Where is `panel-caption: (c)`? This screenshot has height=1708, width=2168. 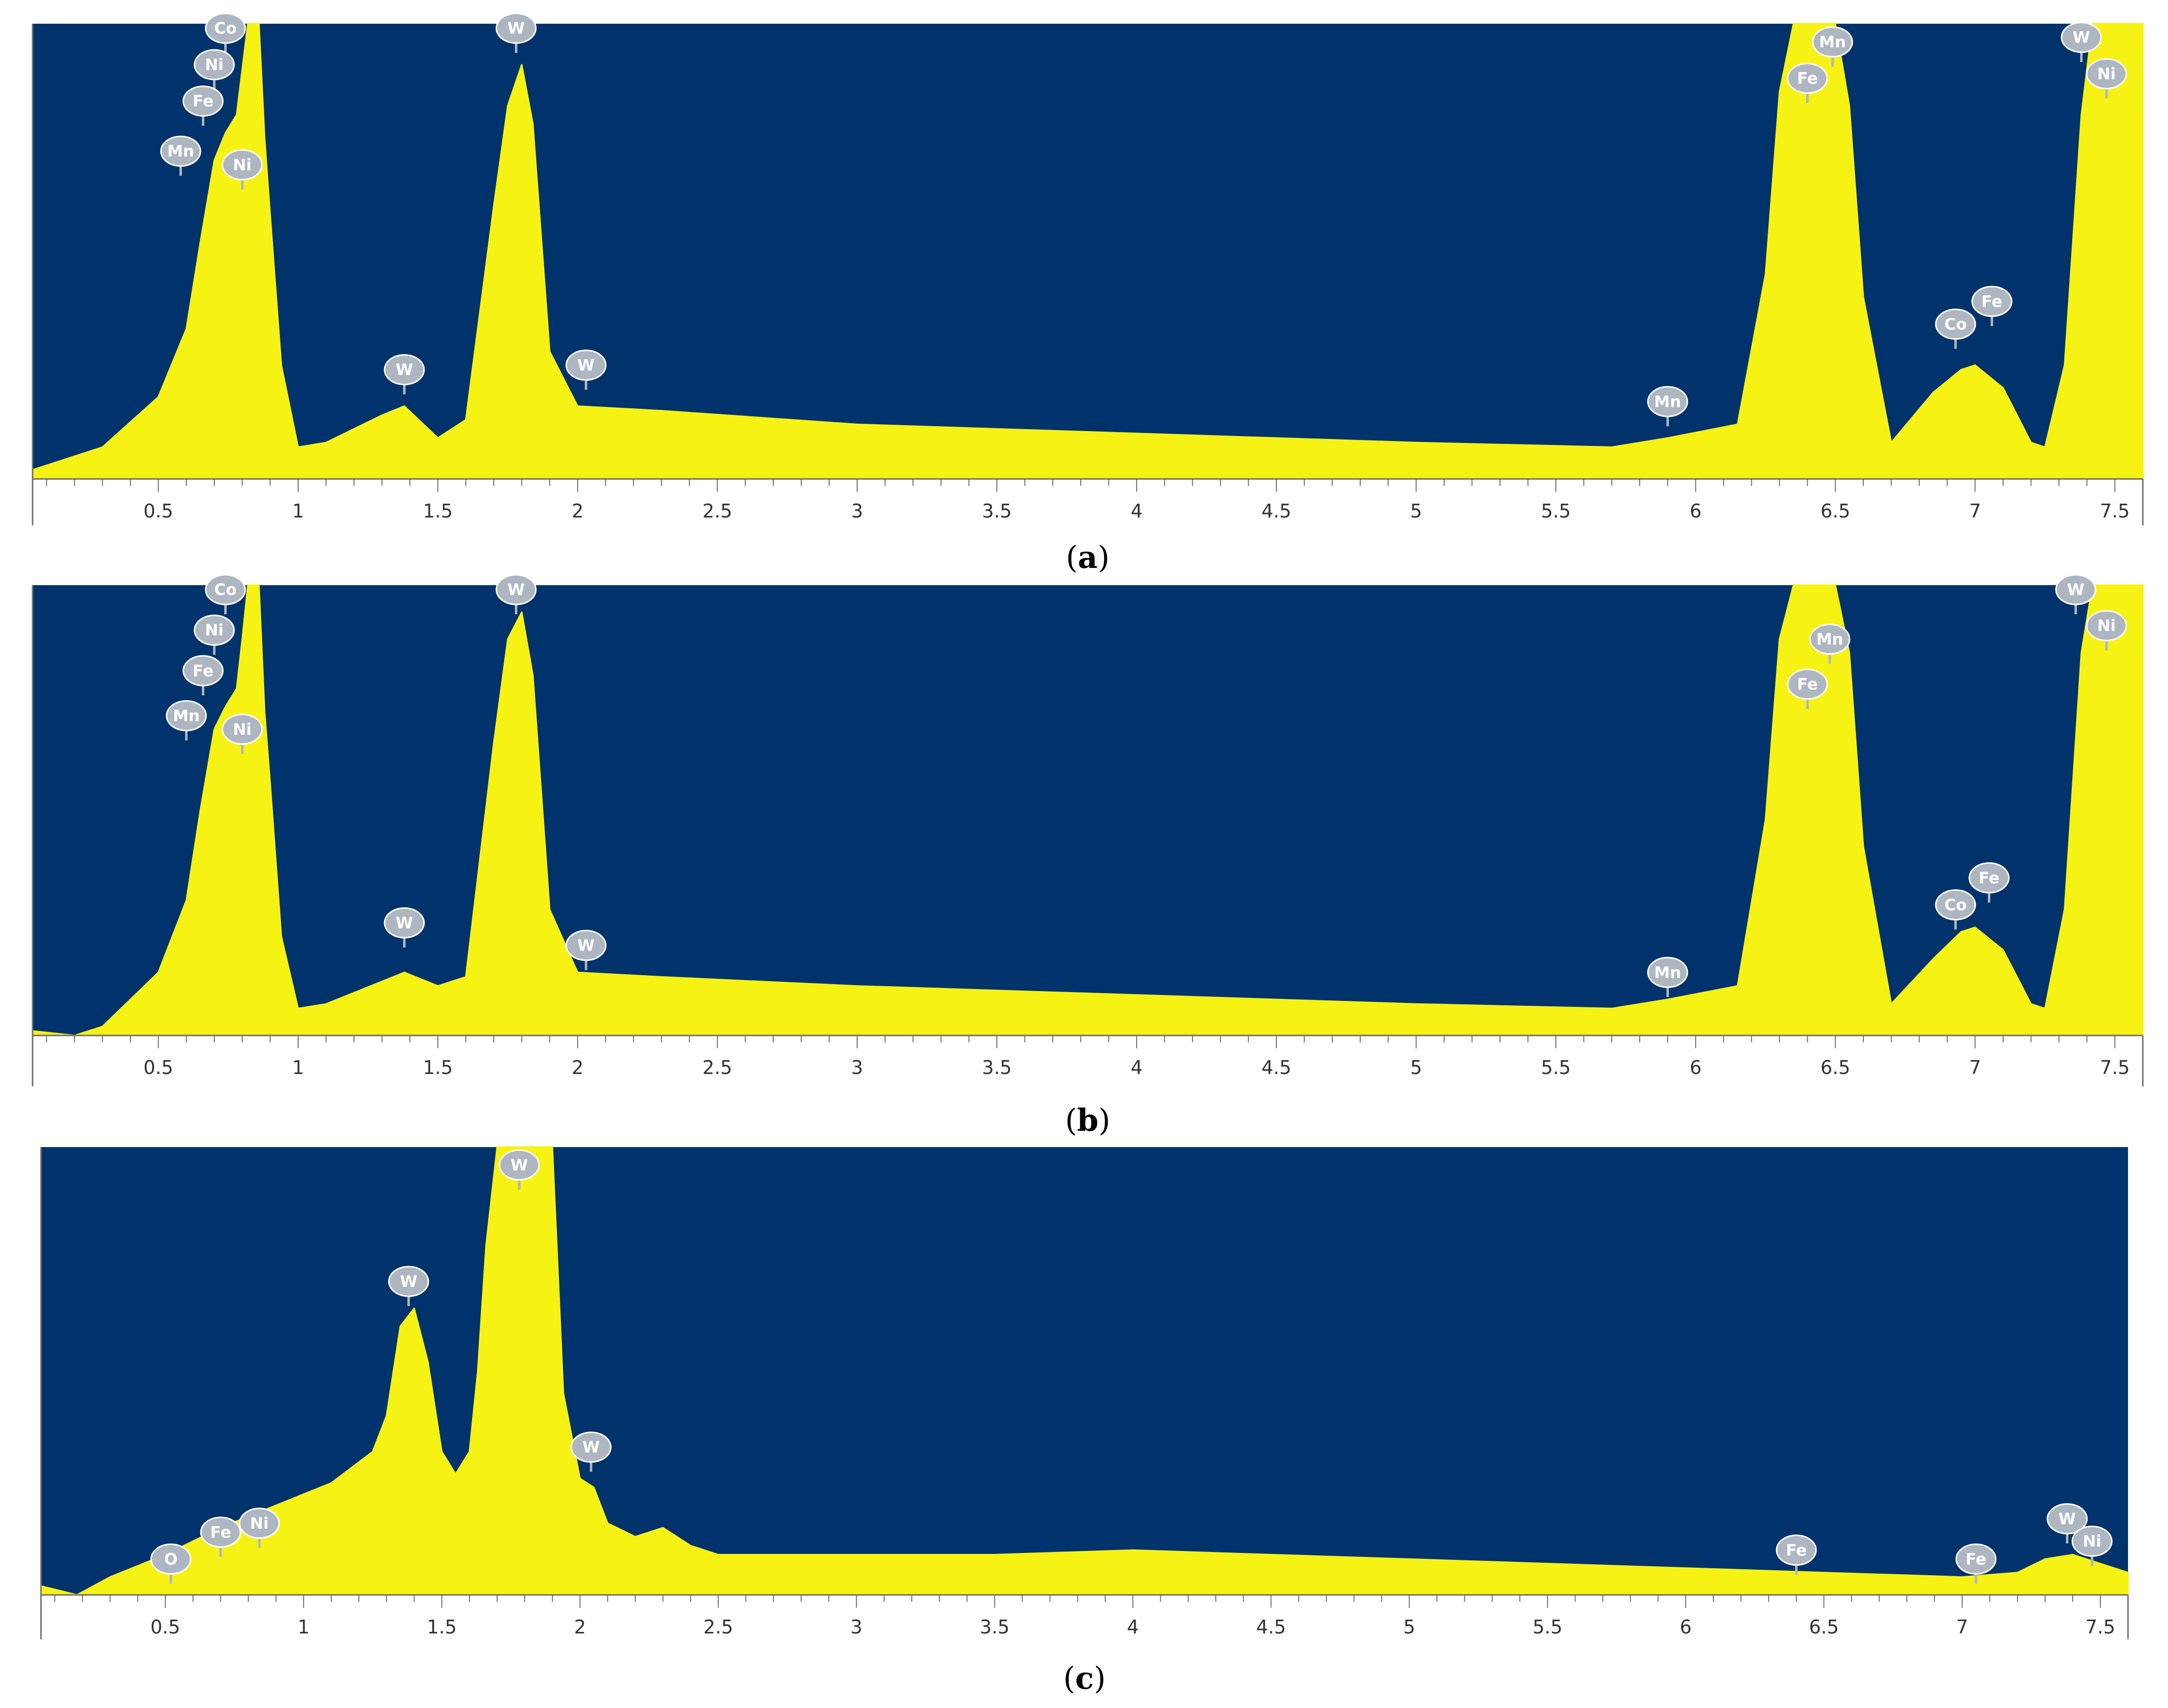 panel-caption: (c) is located at coordinates (1084, 1678).